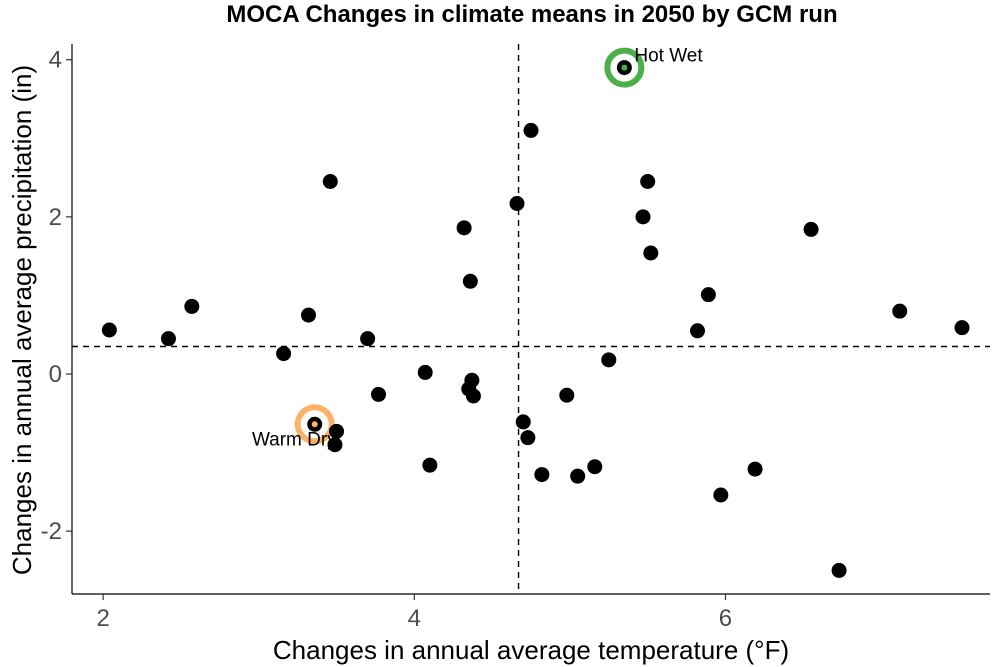 The width and height of the screenshot is (1000, 667). Describe the element at coordinates (55, 217) in the screenshot. I see `y-tick-label: 2` at that location.